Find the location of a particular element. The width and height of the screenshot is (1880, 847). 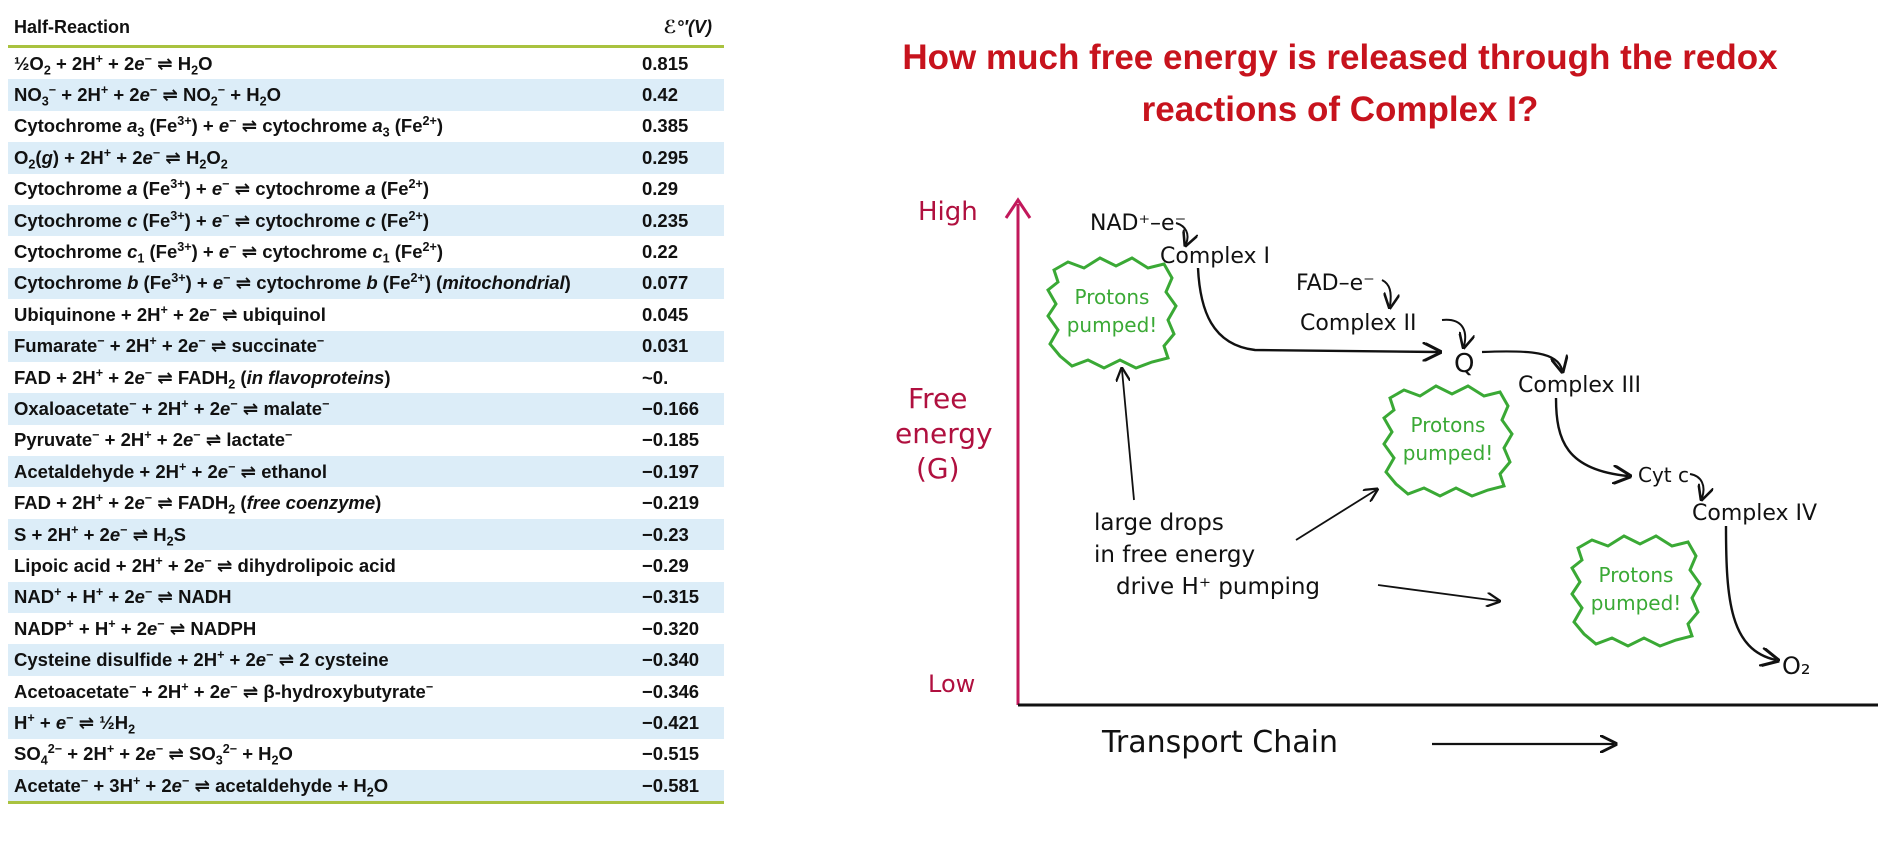

header-half-reaction: Half-Reaction is located at coordinates (72, 27).